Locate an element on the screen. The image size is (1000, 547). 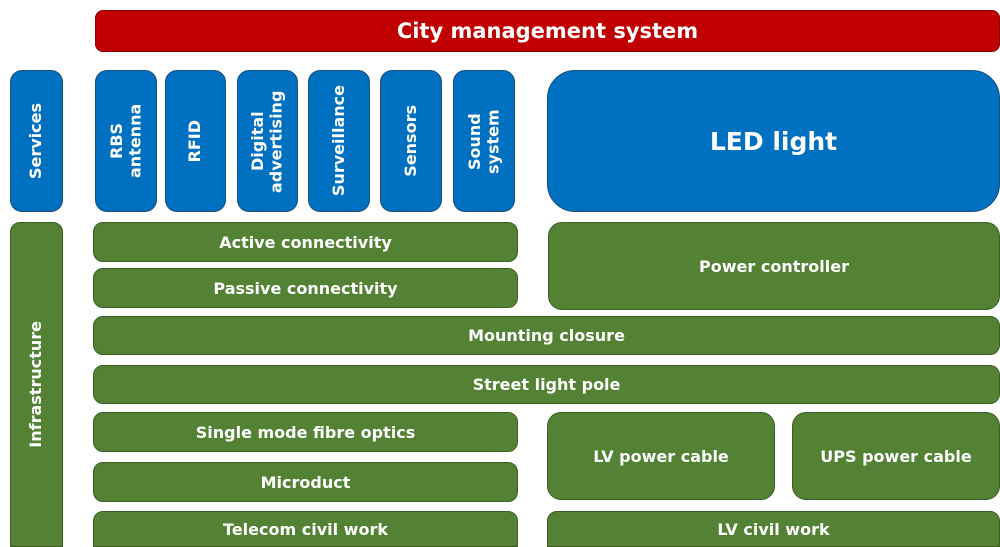
infra-block: UPS power cable is located at coordinates (896, 456).